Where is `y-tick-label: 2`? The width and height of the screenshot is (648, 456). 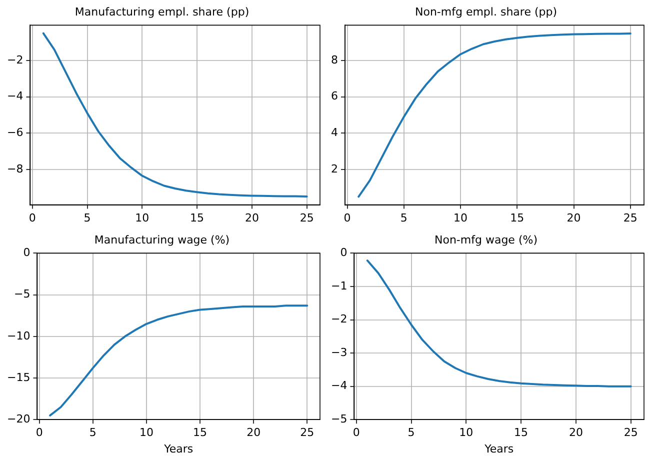
y-tick-label: 2 is located at coordinates (334, 169).